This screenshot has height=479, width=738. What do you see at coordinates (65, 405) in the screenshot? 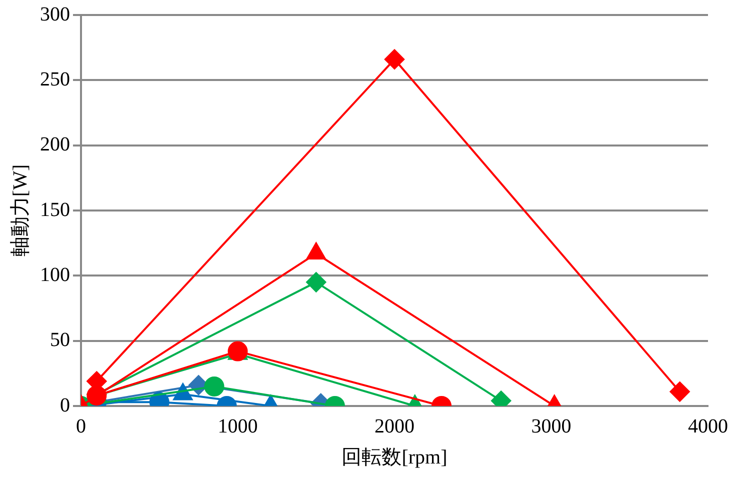
I see `y-tick-label: 0` at bounding box center [65, 405].